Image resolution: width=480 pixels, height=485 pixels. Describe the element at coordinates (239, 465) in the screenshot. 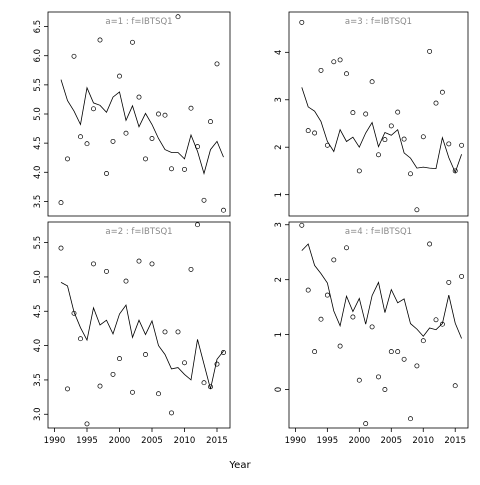

I see `x-axis-label: Year` at that location.